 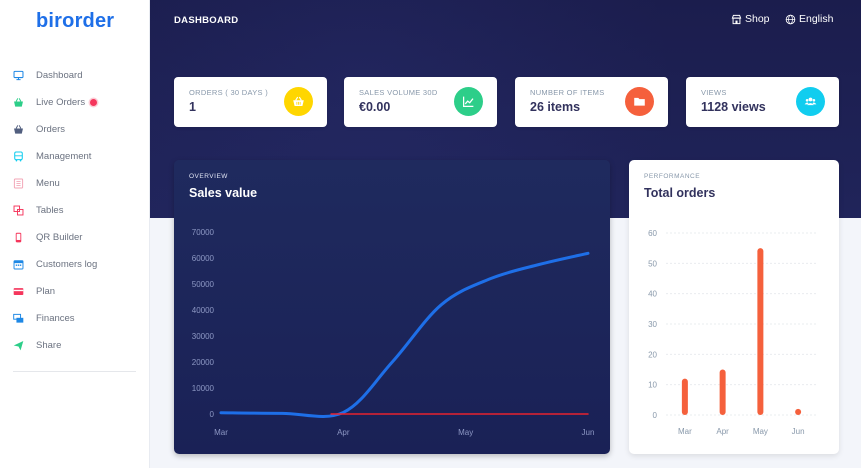 I want to click on sidebar-divider, so click(x=74, y=371).